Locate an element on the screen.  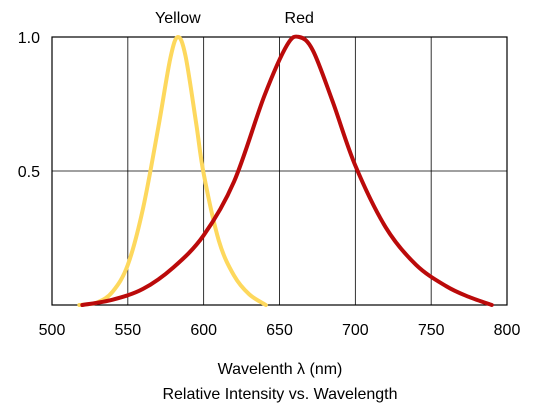
series-label-red: Red is located at coordinates (299, 18).